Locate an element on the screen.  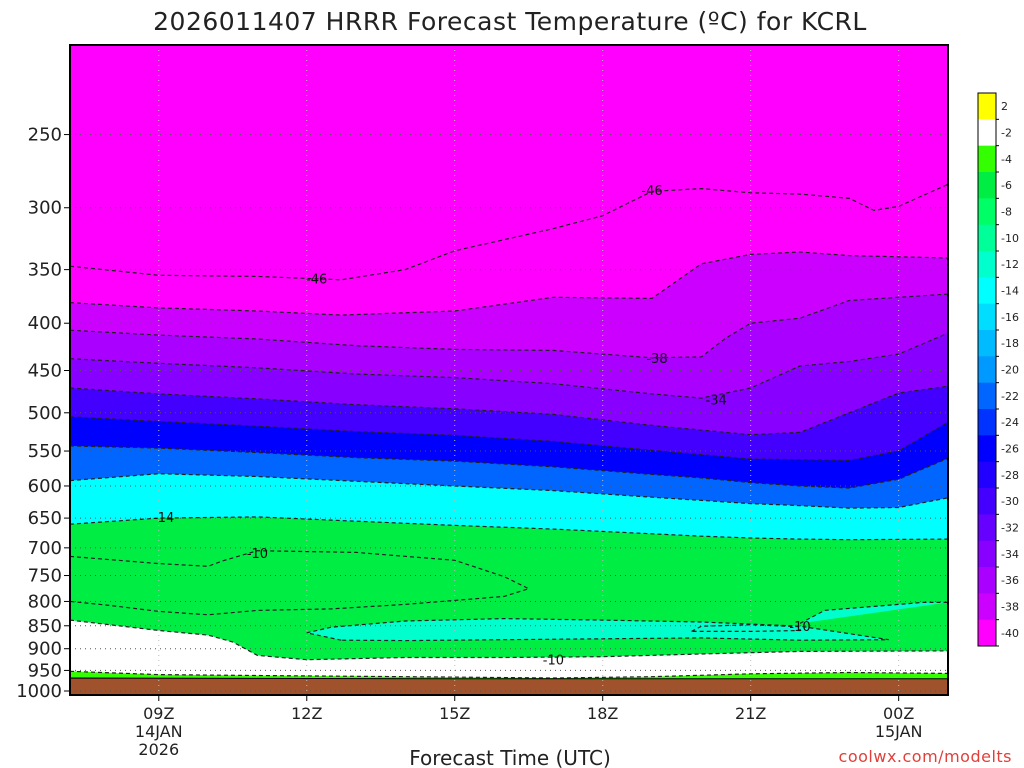
colorbar-label: -12 is located at coordinates (1010, 264).